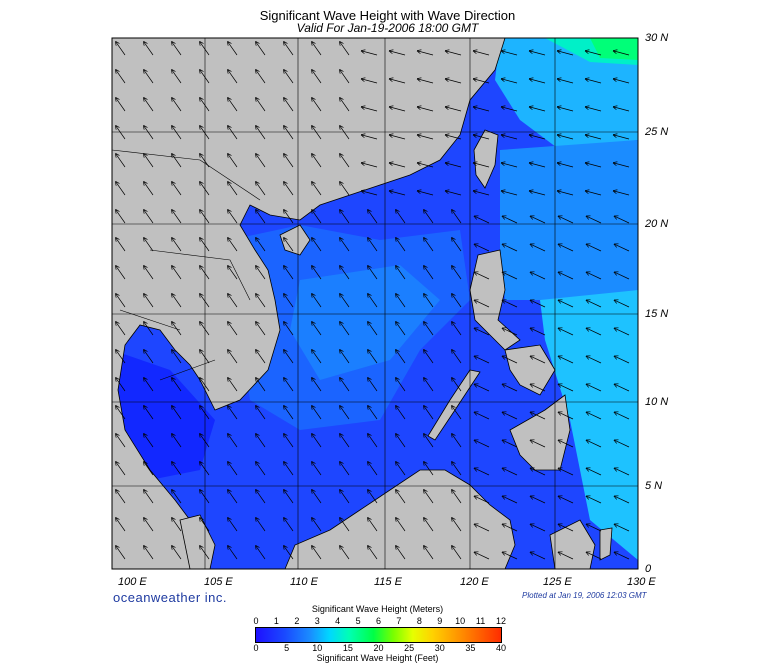 The image size is (775, 665). I want to click on lat-label-15n: 15 N, so click(657, 314).